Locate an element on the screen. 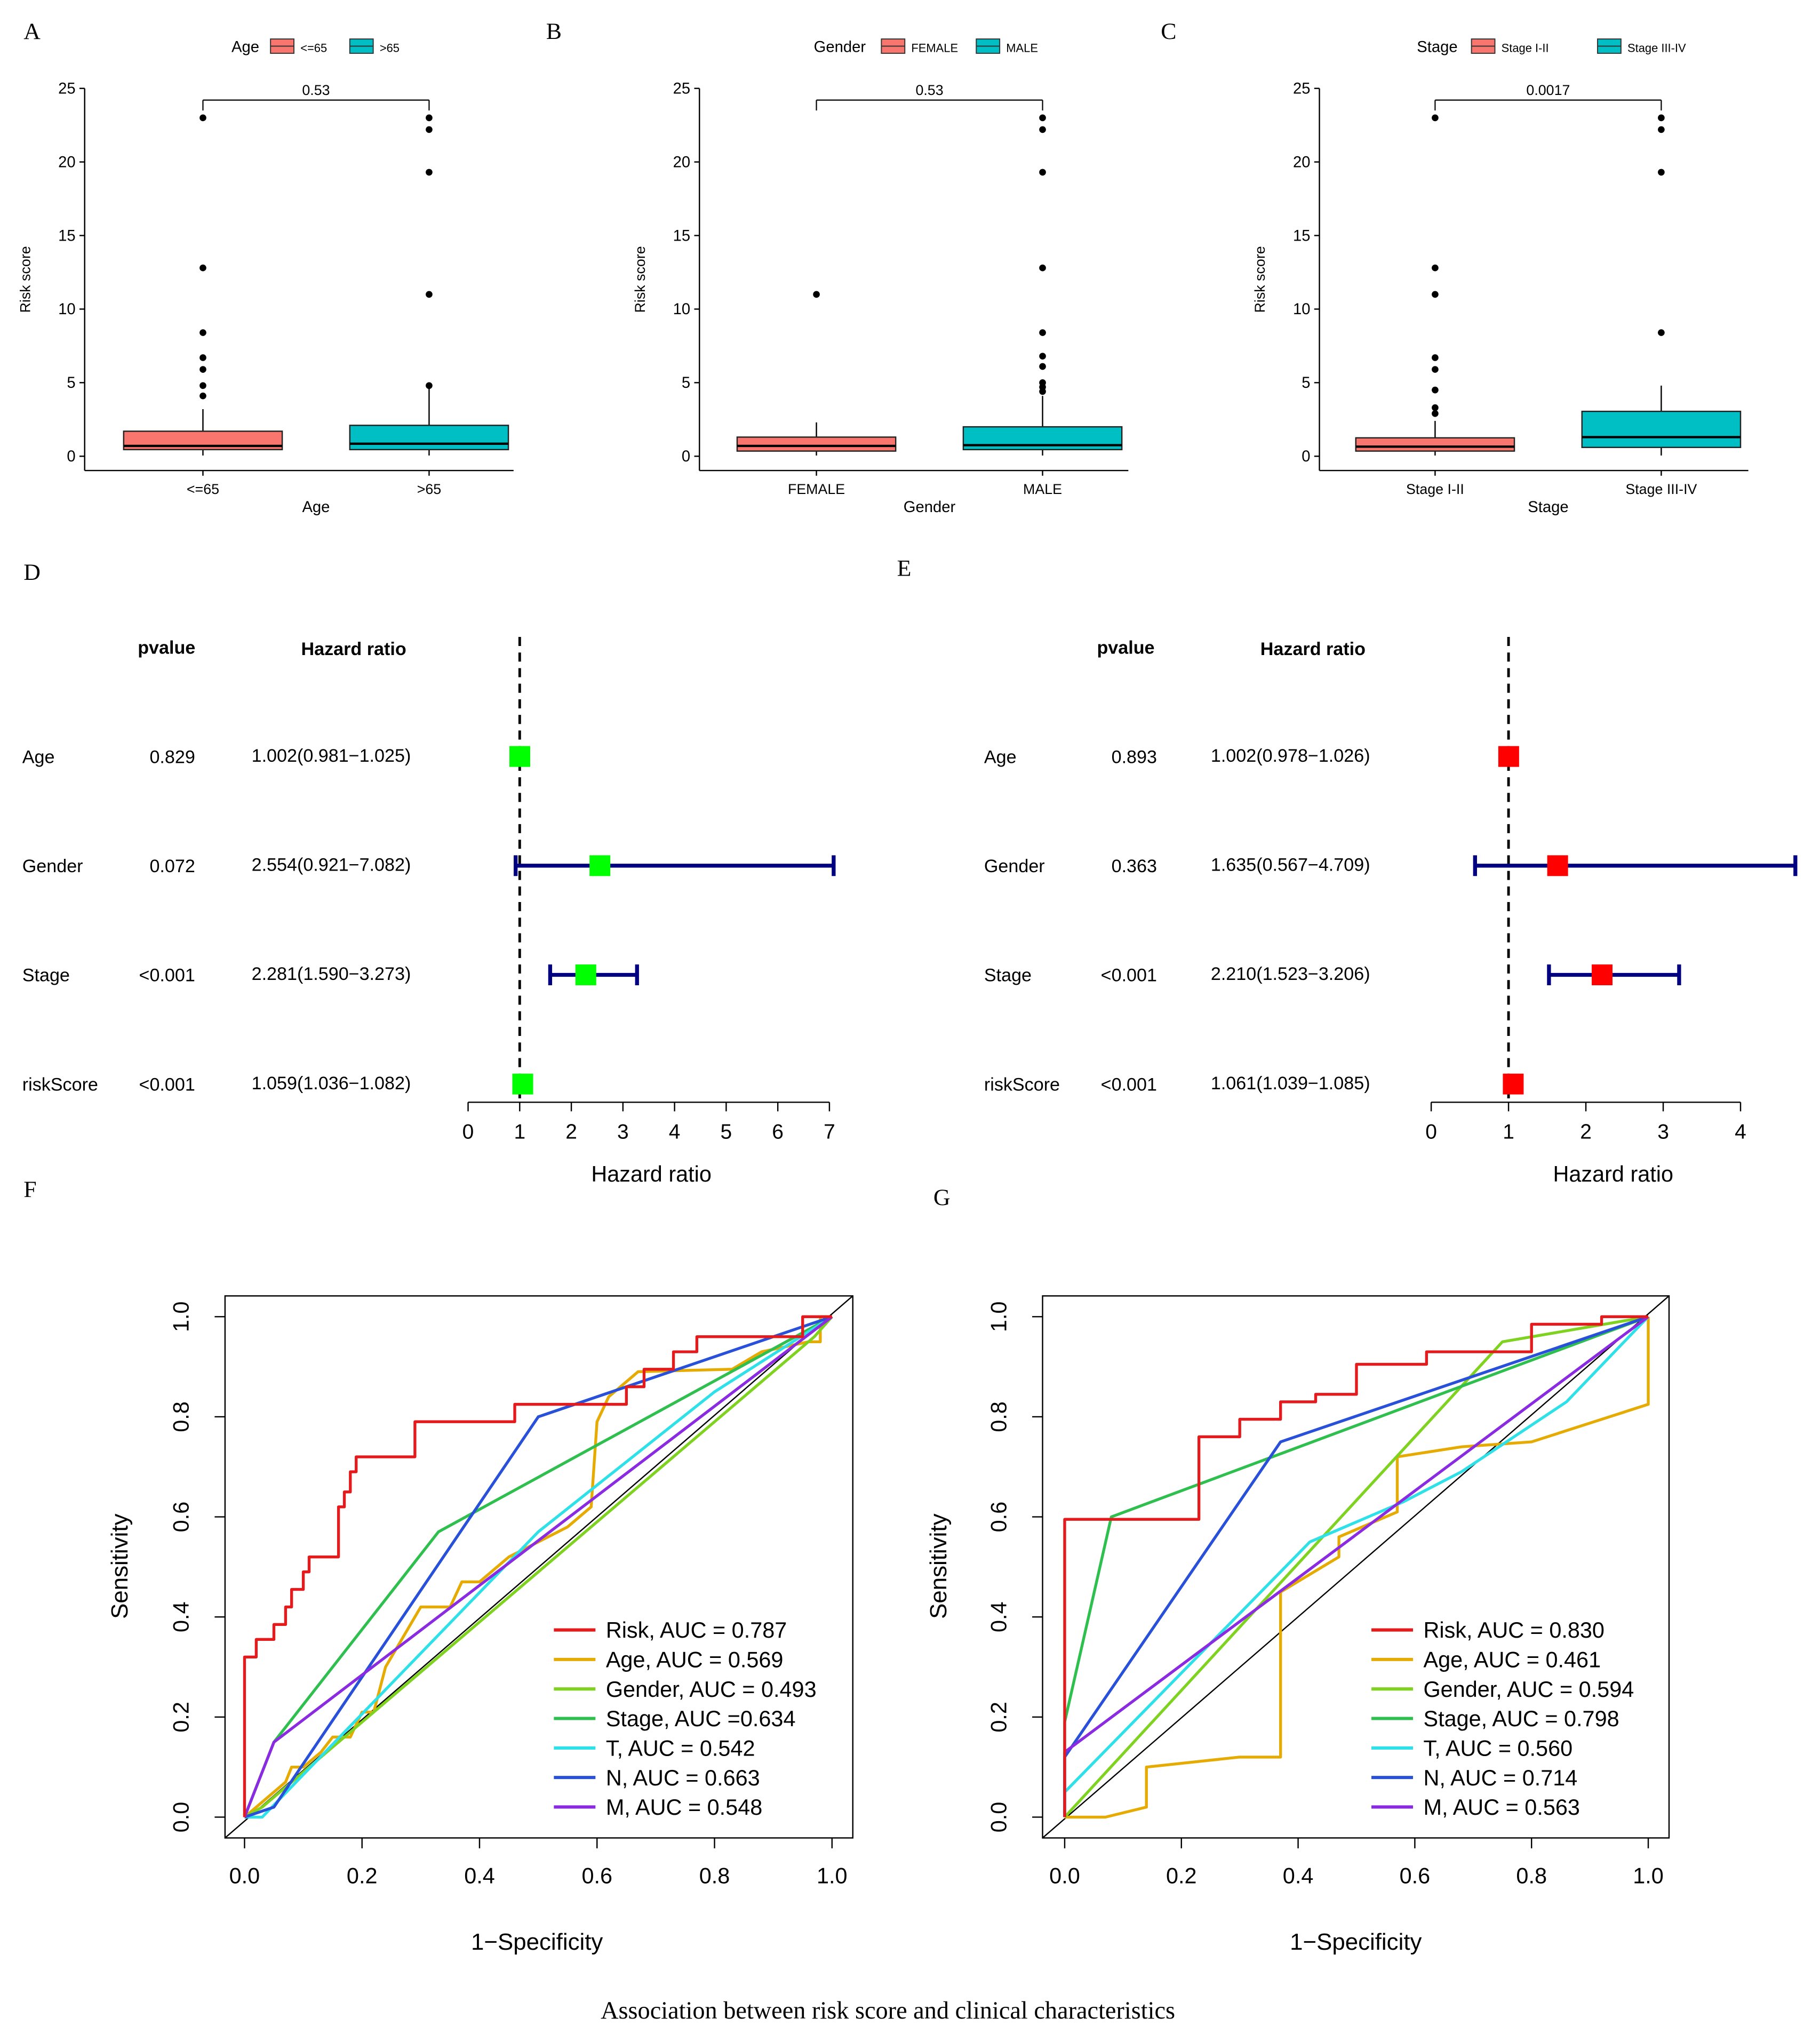 The height and width of the screenshot is (2042, 1820). roc-curve-age is located at coordinates (537, 1566).